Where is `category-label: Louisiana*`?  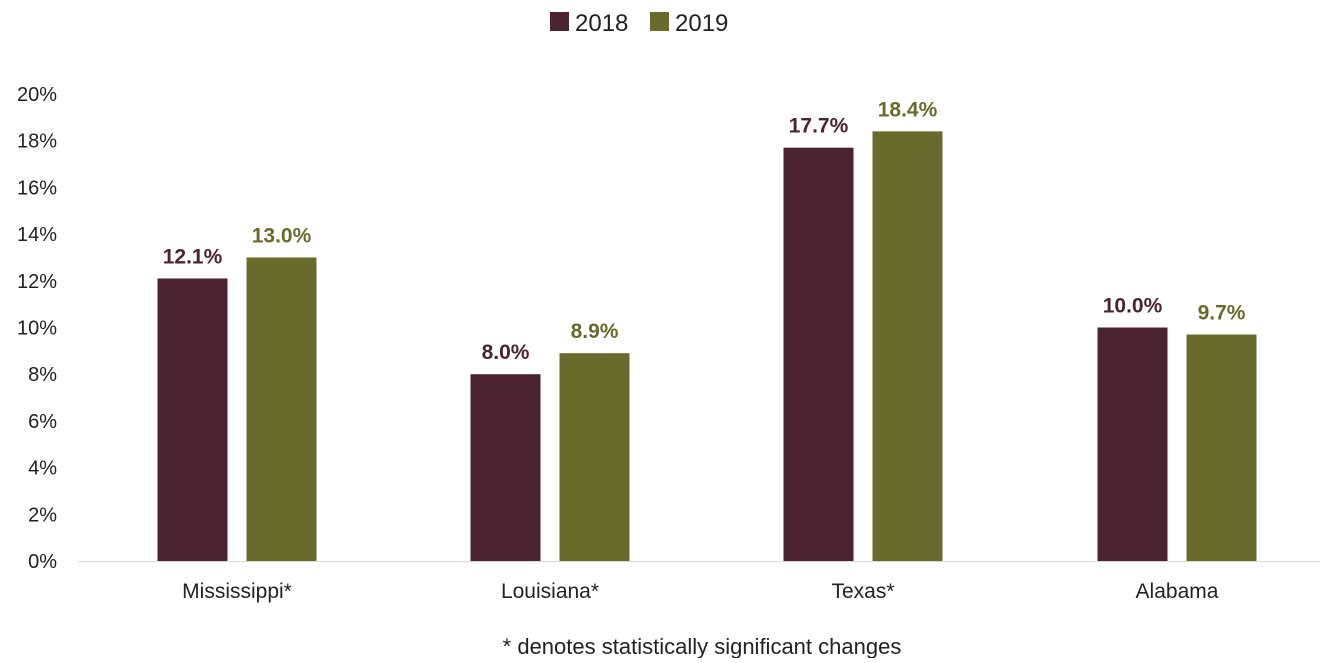
category-label: Louisiana* is located at coordinates (550, 591).